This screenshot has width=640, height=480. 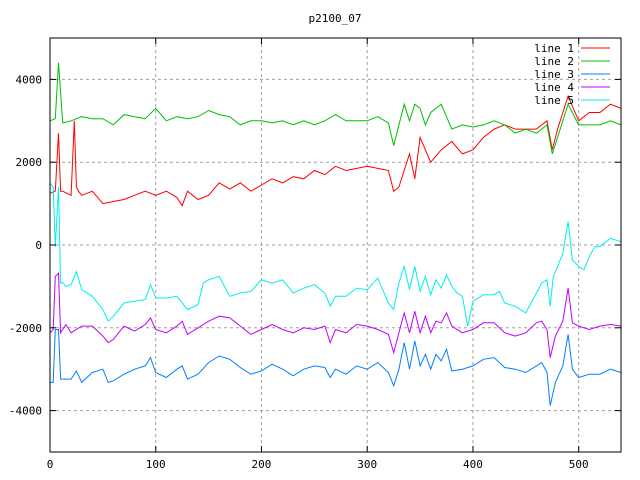 What do you see at coordinates (554, 61) in the screenshot?
I see `legend-label: line 2` at bounding box center [554, 61].